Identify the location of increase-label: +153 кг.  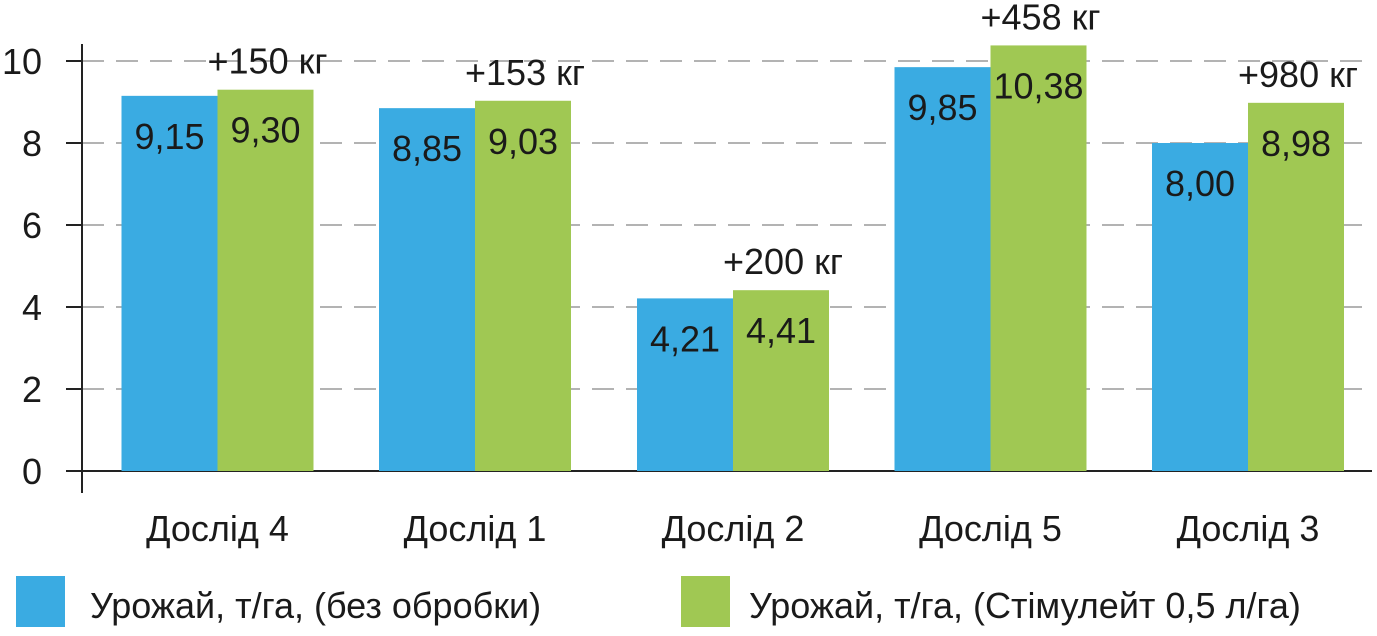
(525, 72).